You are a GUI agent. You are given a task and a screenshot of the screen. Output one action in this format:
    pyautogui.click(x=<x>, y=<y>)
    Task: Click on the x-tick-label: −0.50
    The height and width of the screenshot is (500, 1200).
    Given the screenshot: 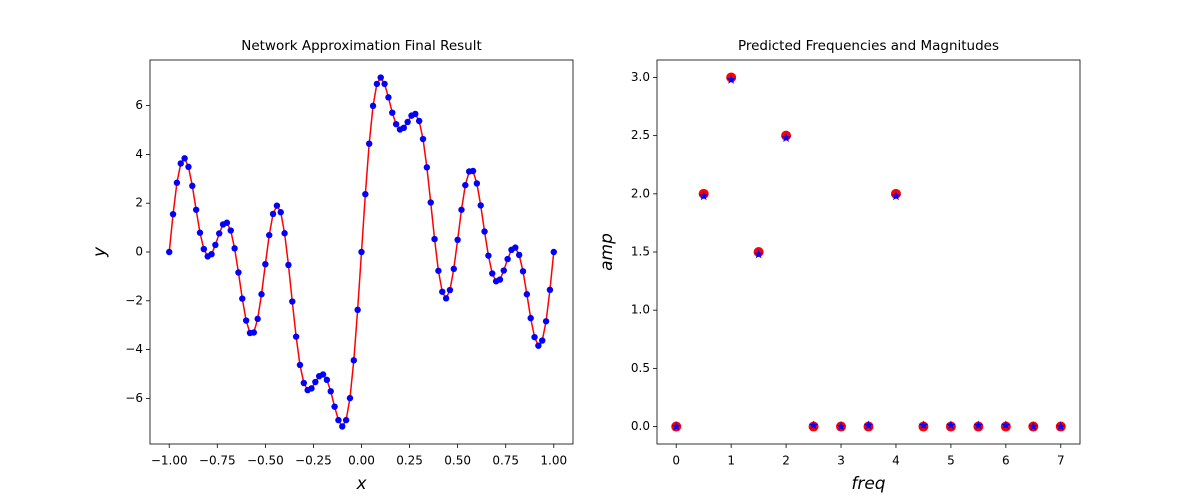 What is the action you would take?
    pyautogui.click(x=265, y=461)
    